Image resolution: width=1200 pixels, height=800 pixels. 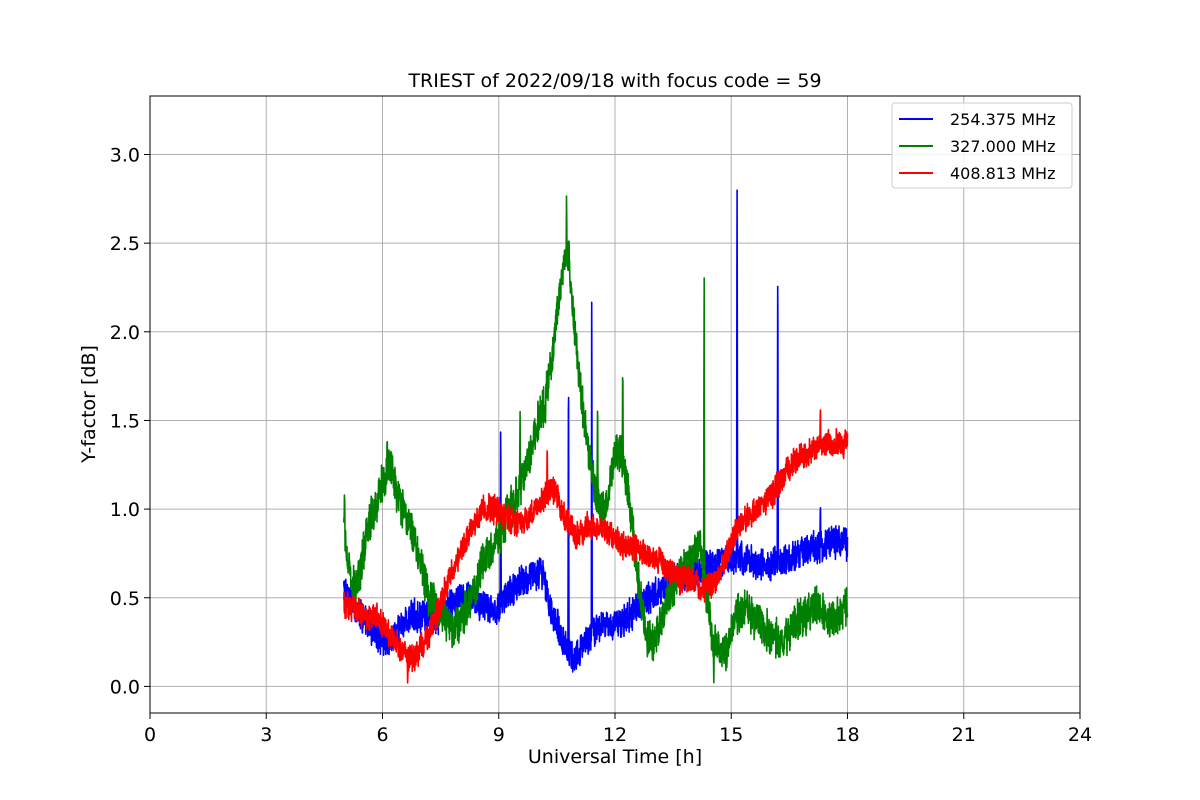 What do you see at coordinates (89, 404) in the screenshot?
I see `y-axis-label: Y-factor [dB]` at bounding box center [89, 404].